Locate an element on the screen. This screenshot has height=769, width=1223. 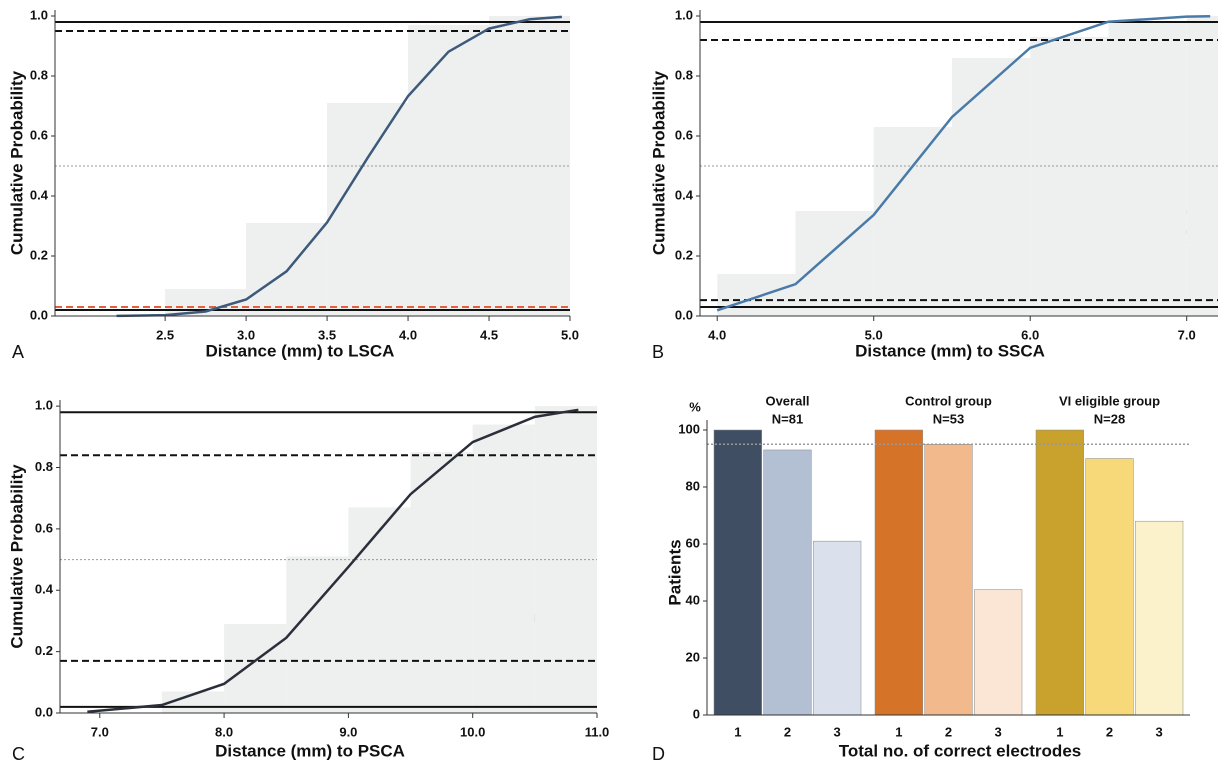
x-axis-title: Distance (mm) to LSCA is located at coordinates (300, 350).